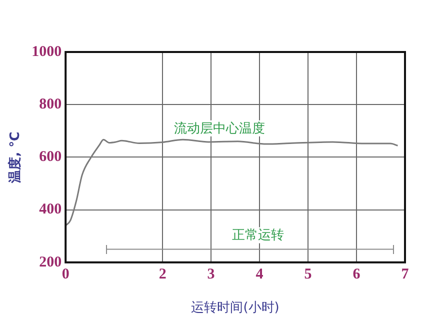  What do you see at coordinates (66, 274) in the screenshot?
I see `x-tick-label: 0` at bounding box center [66, 274].